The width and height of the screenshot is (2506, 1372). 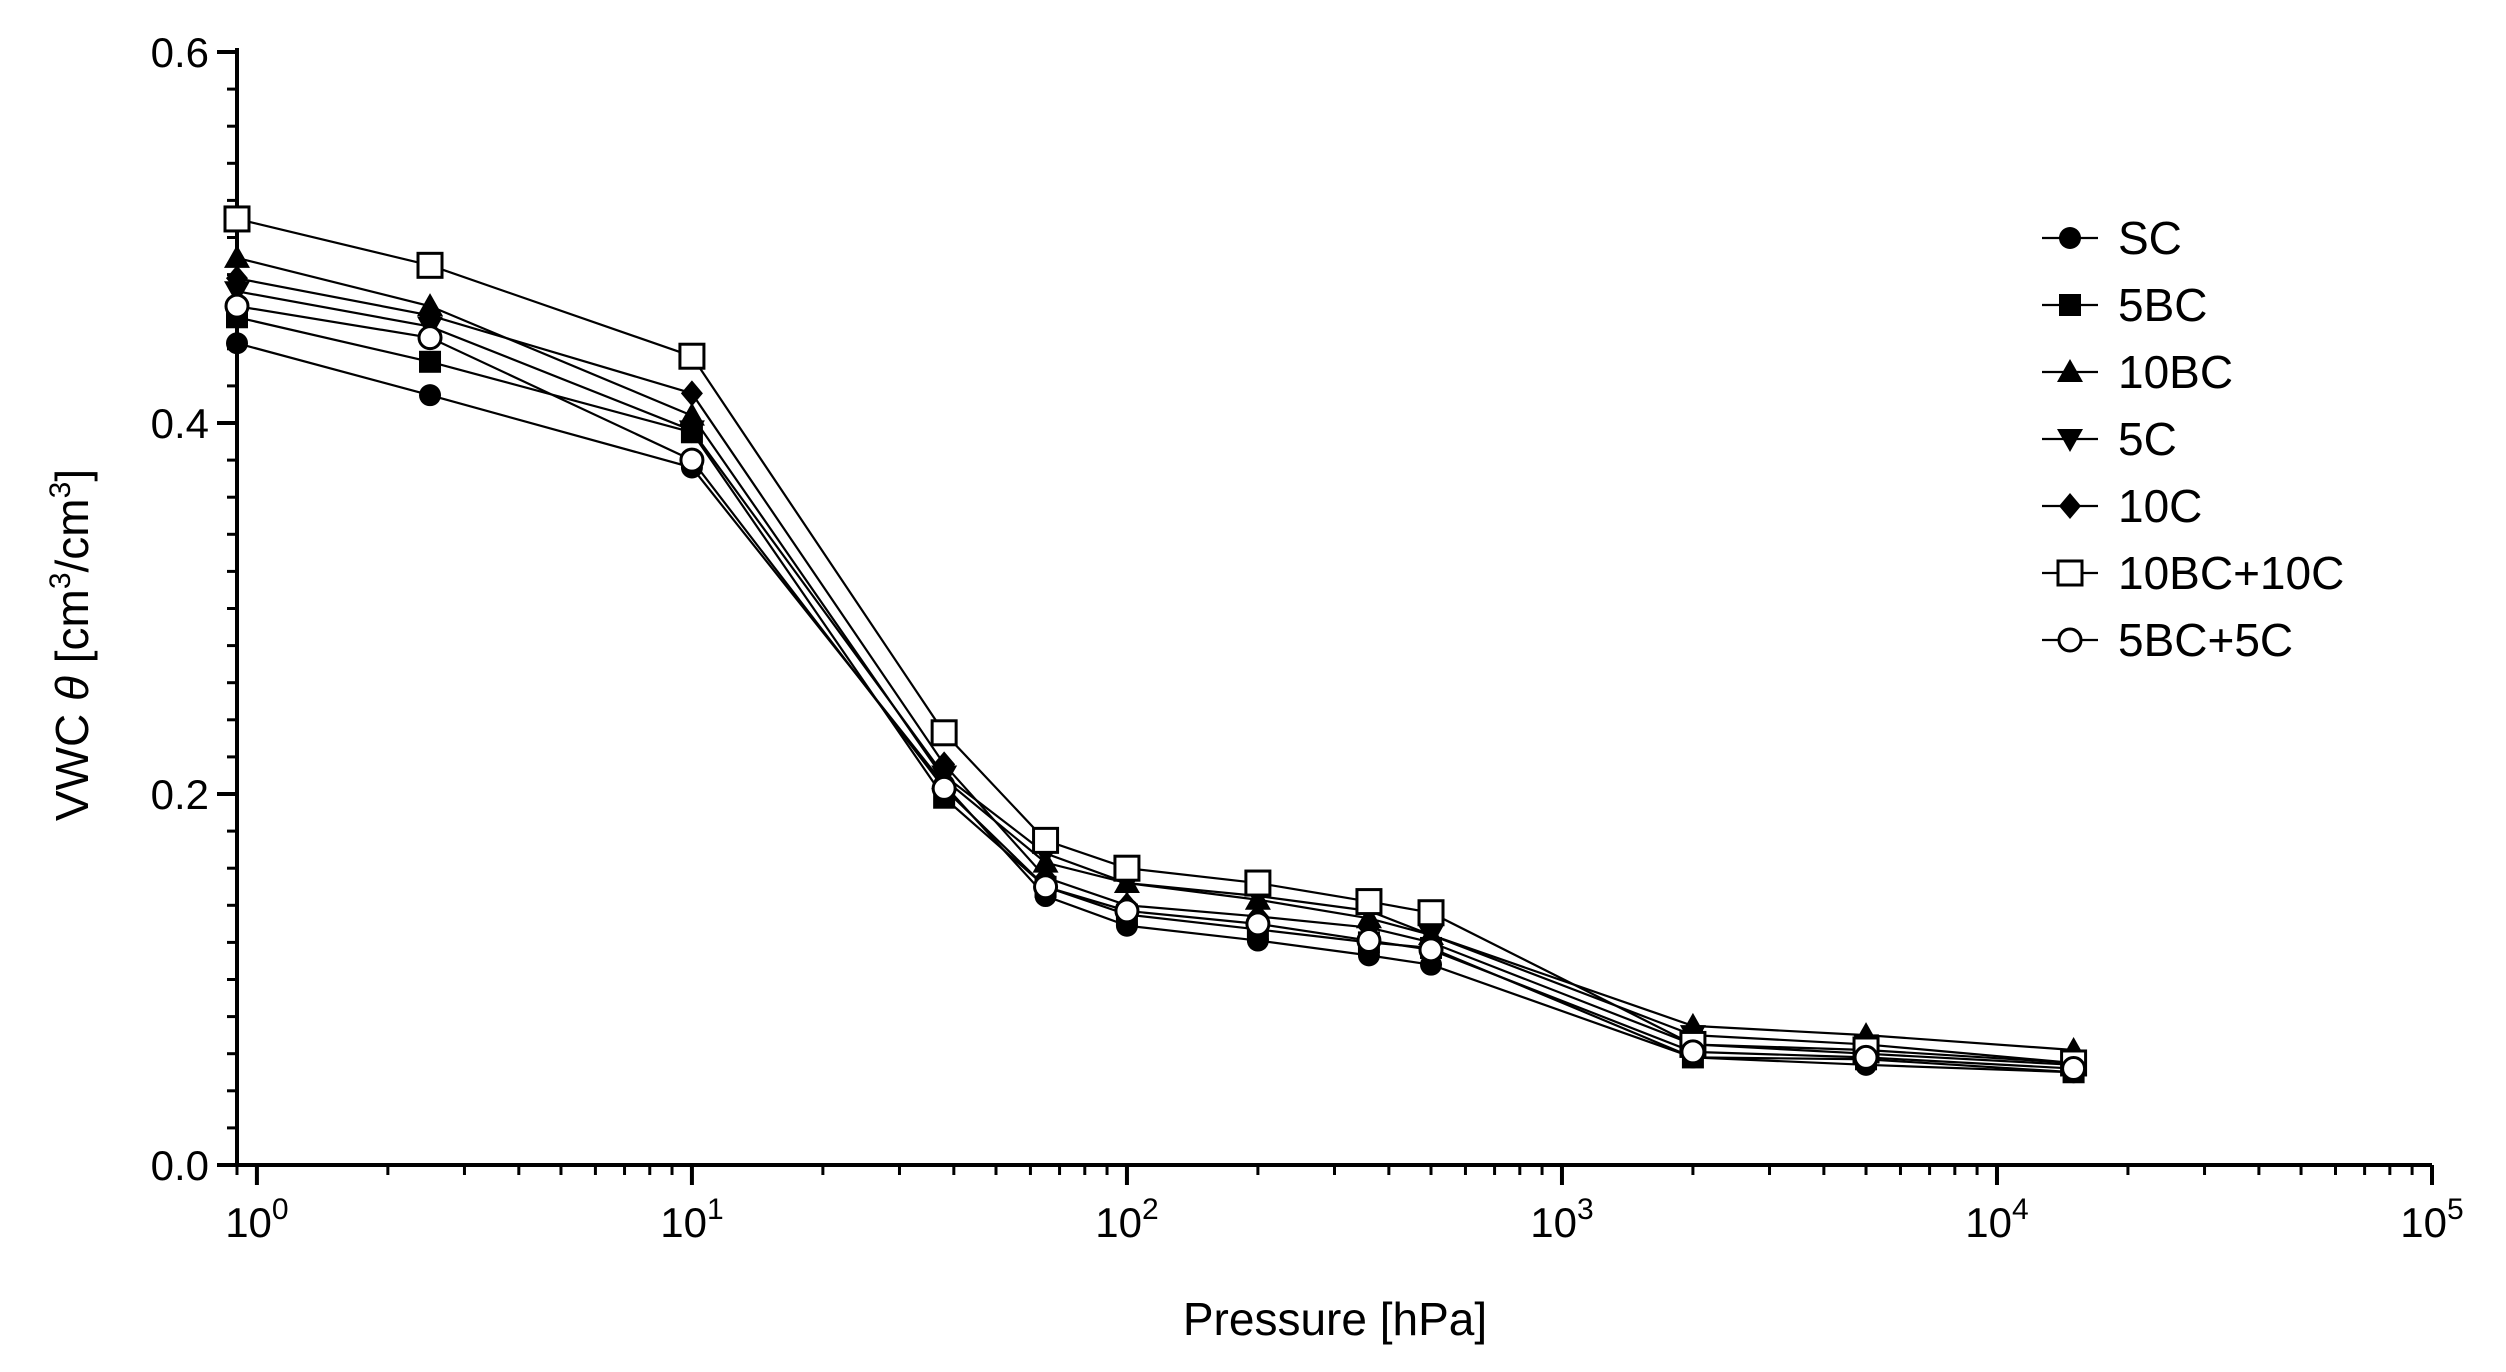 What do you see at coordinates (2162, 305) in the screenshot?
I see `legend-label-5bc: 5BC` at bounding box center [2162, 305].